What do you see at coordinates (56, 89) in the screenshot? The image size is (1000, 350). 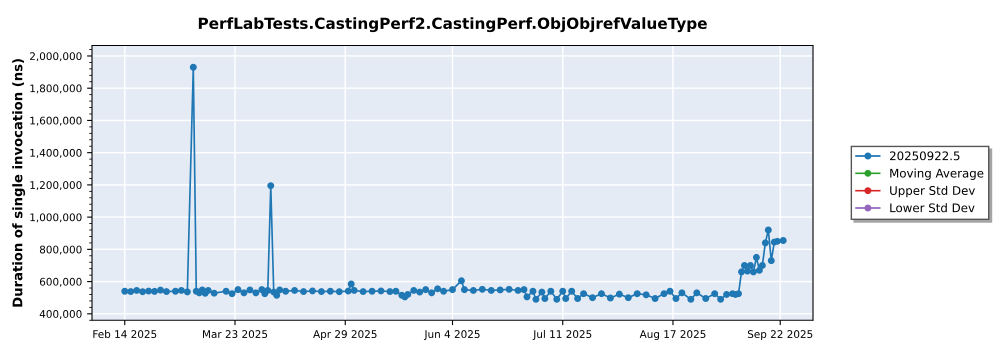 I see `y-tick-label: 1,800,000` at bounding box center [56, 89].